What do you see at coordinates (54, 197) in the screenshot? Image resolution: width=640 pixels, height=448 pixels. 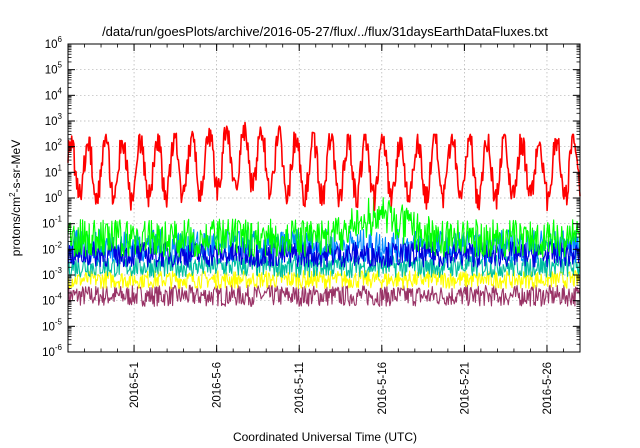 I see `y-tick-label: 10⁰` at bounding box center [54, 197].